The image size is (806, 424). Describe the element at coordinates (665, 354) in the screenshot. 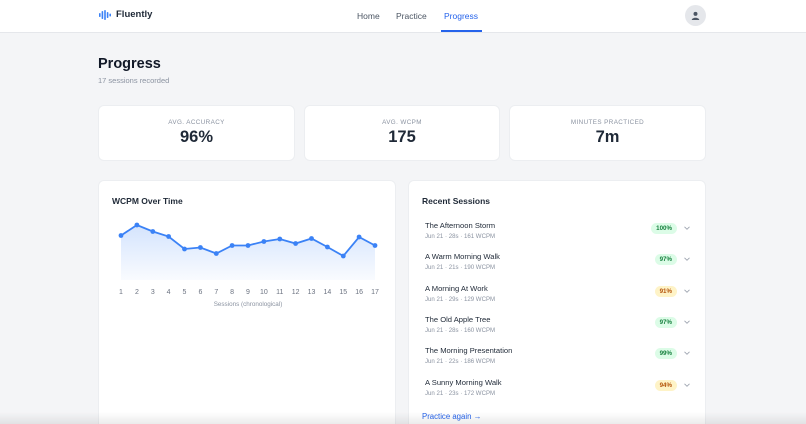

I see `accuracy-badge: 99%` at that location.